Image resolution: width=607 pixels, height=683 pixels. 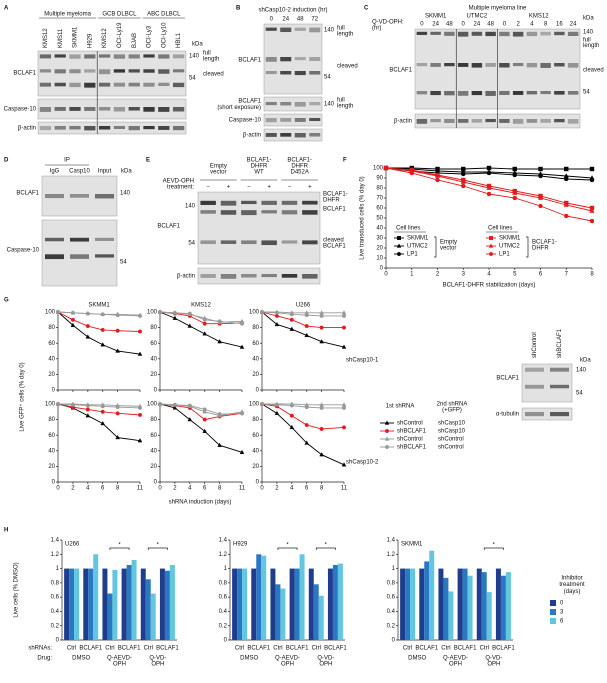 I want to click on drug-label: Q-AEVD-, so click(x=119, y=659).